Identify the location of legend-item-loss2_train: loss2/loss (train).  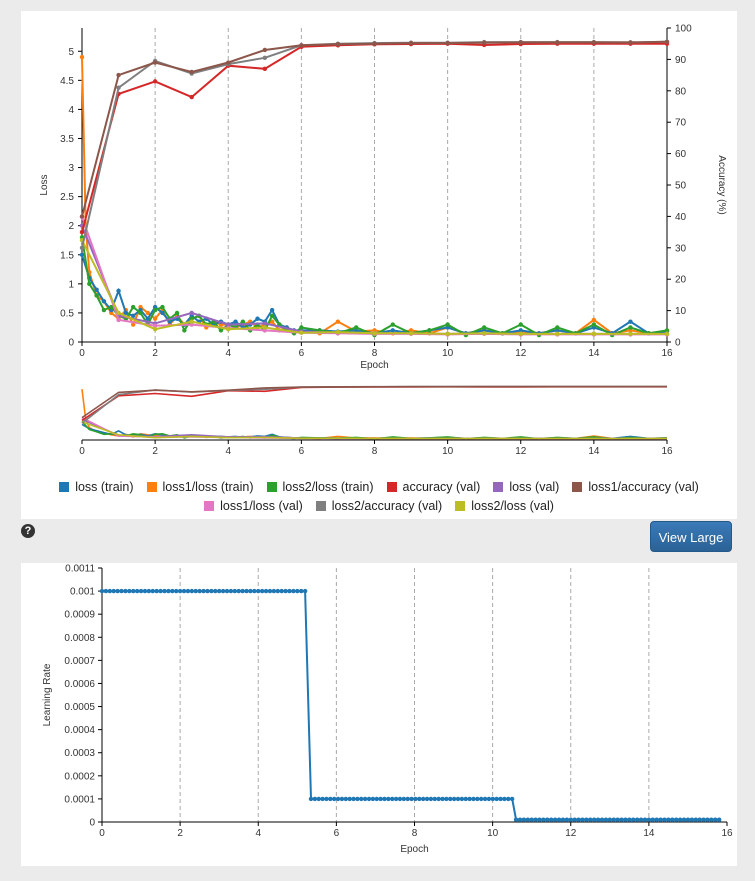
(320, 487).